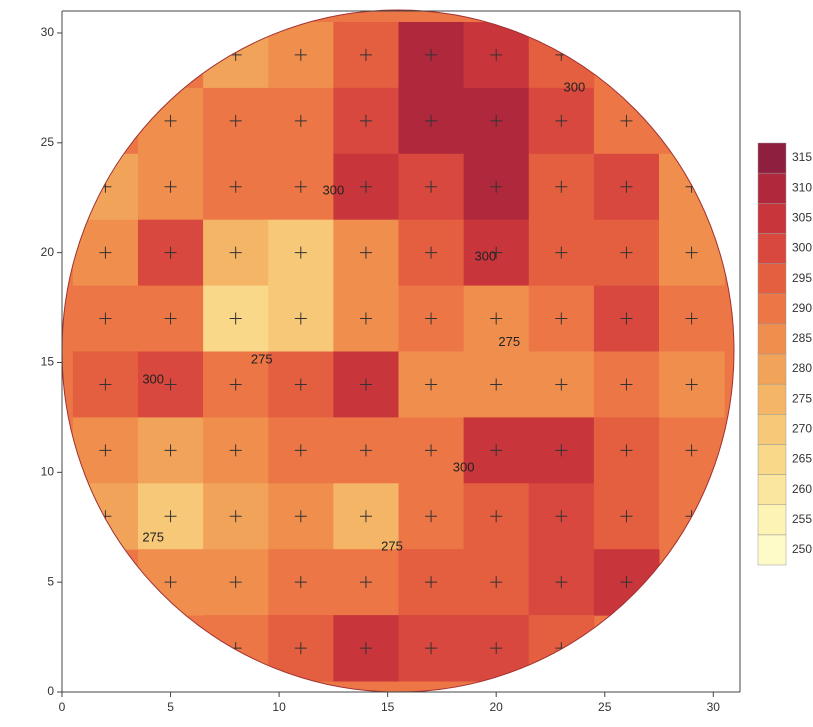 This screenshot has width=813, height=727. I want to click on x-tick-label: 25, so click(605, 707).